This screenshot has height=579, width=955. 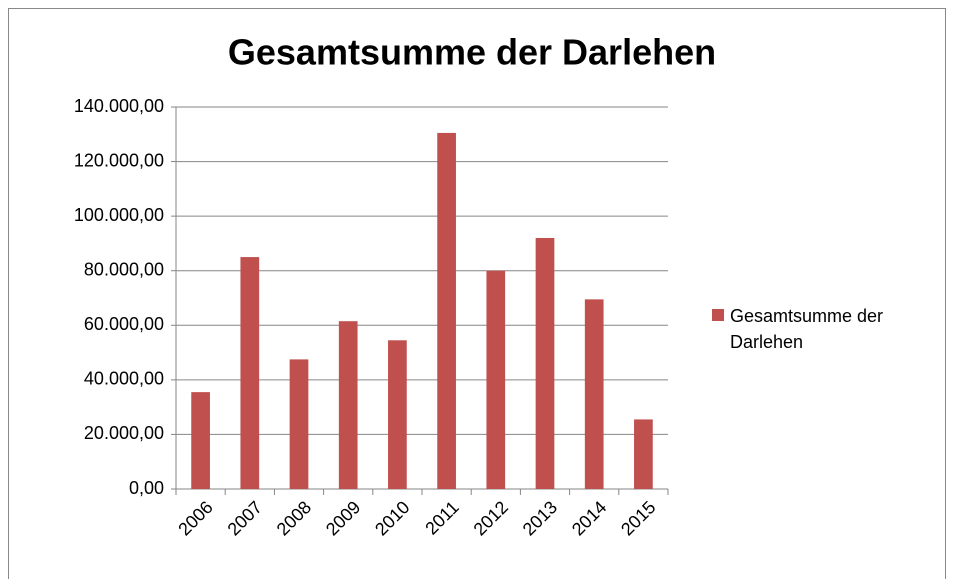 I want to click on legend-swatch, so click(x=718, y=315).